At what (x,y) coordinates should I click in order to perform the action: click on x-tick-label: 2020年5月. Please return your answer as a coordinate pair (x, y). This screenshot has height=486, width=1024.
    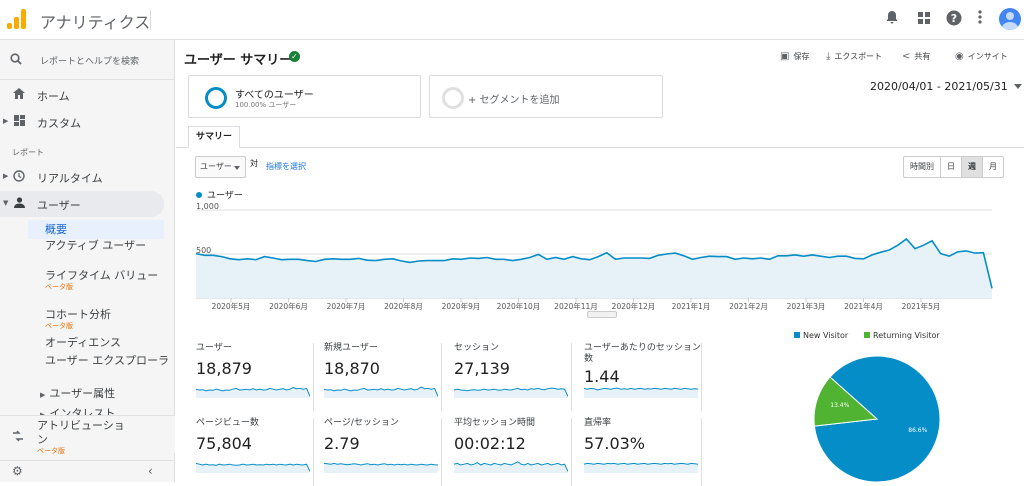
    Looking at the image, I should click on (231, 306).